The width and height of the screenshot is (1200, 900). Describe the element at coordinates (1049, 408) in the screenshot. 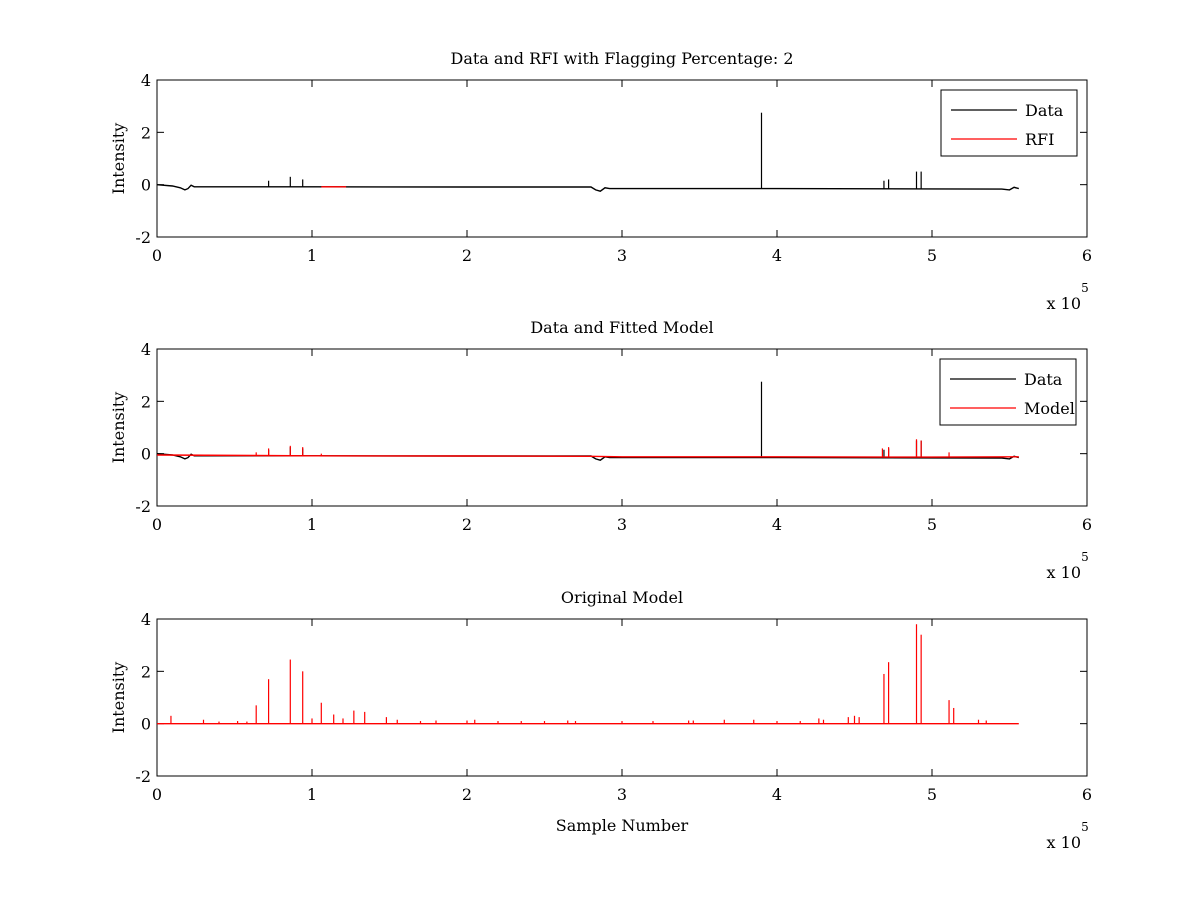

I see `legend-label: Model` at that location.